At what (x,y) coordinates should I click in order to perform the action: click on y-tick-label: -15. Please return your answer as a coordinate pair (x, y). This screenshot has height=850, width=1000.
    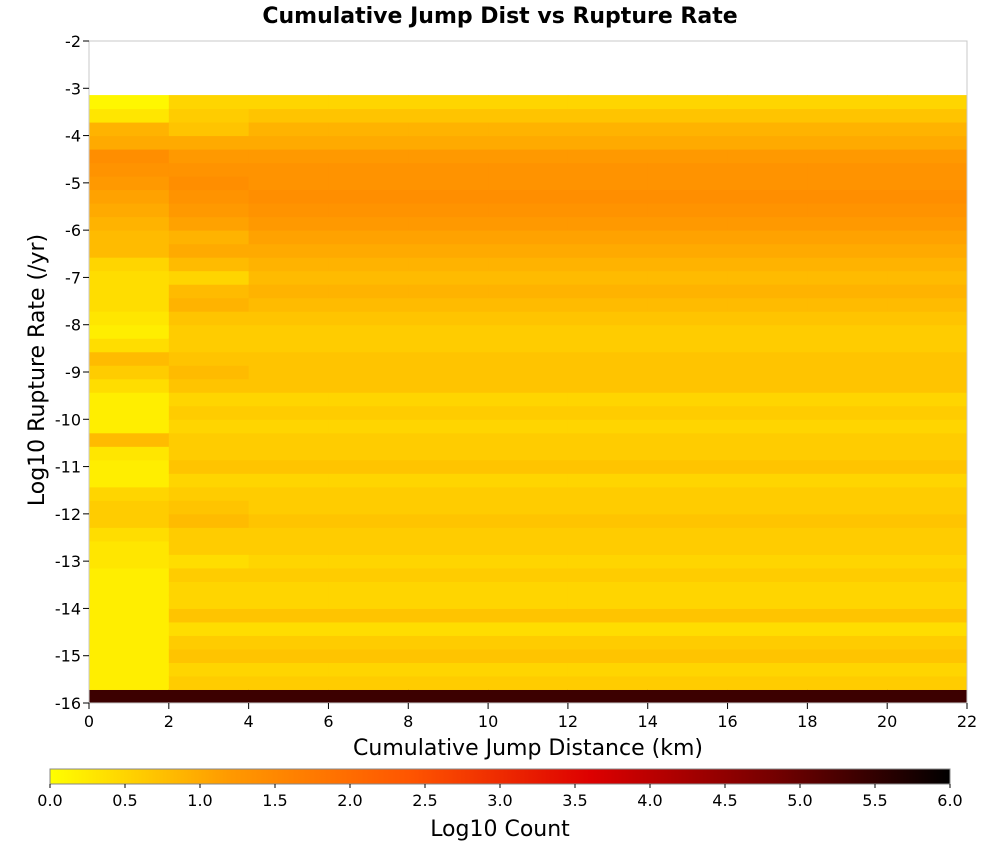
    Looking at the image, I should click on (68, 656).